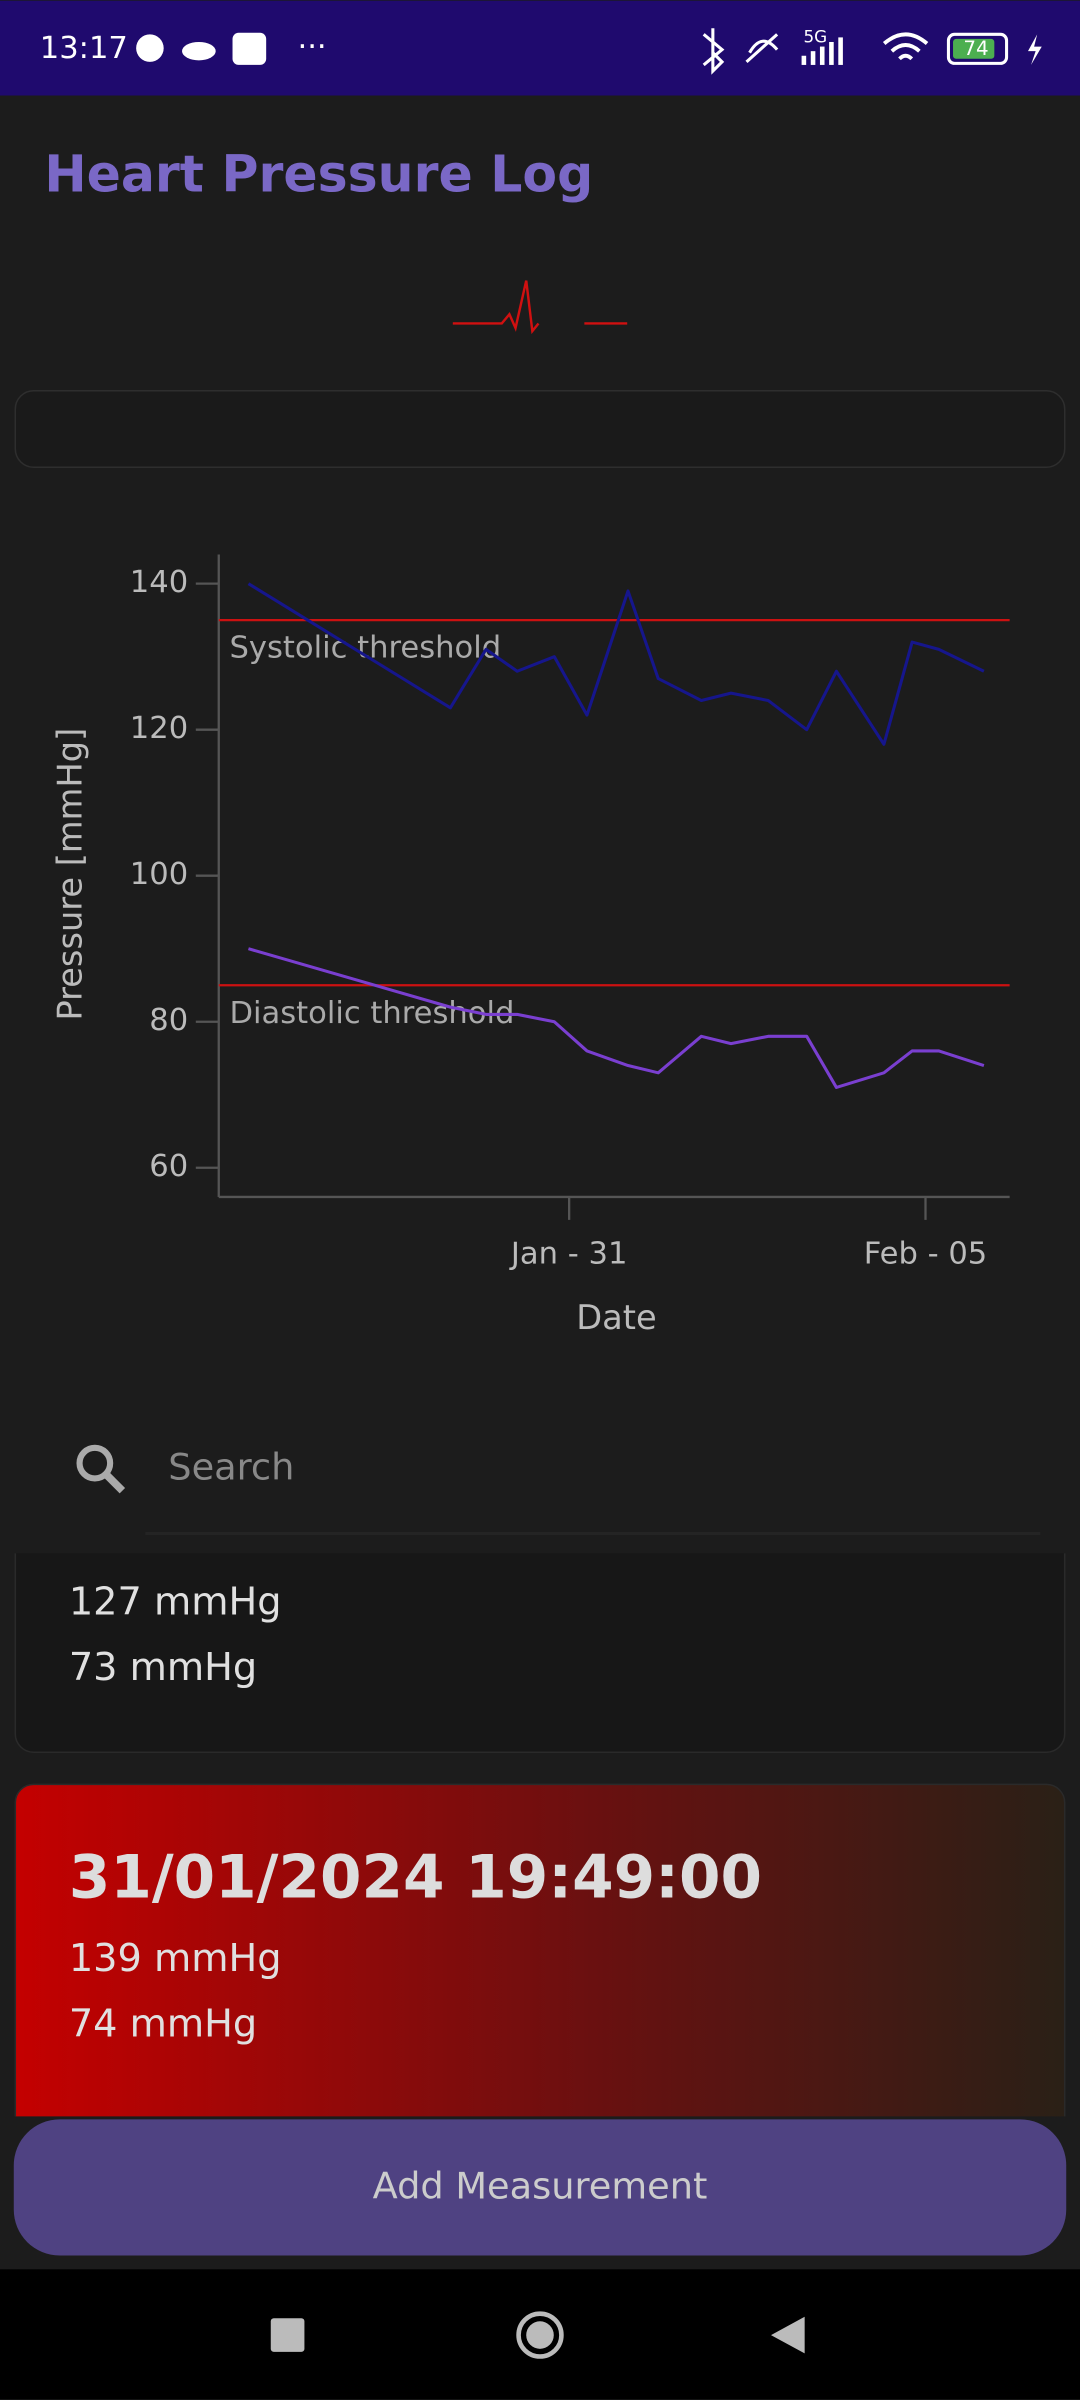  I want to click on threshold-label: Systolic threshold, so click(365, 648).